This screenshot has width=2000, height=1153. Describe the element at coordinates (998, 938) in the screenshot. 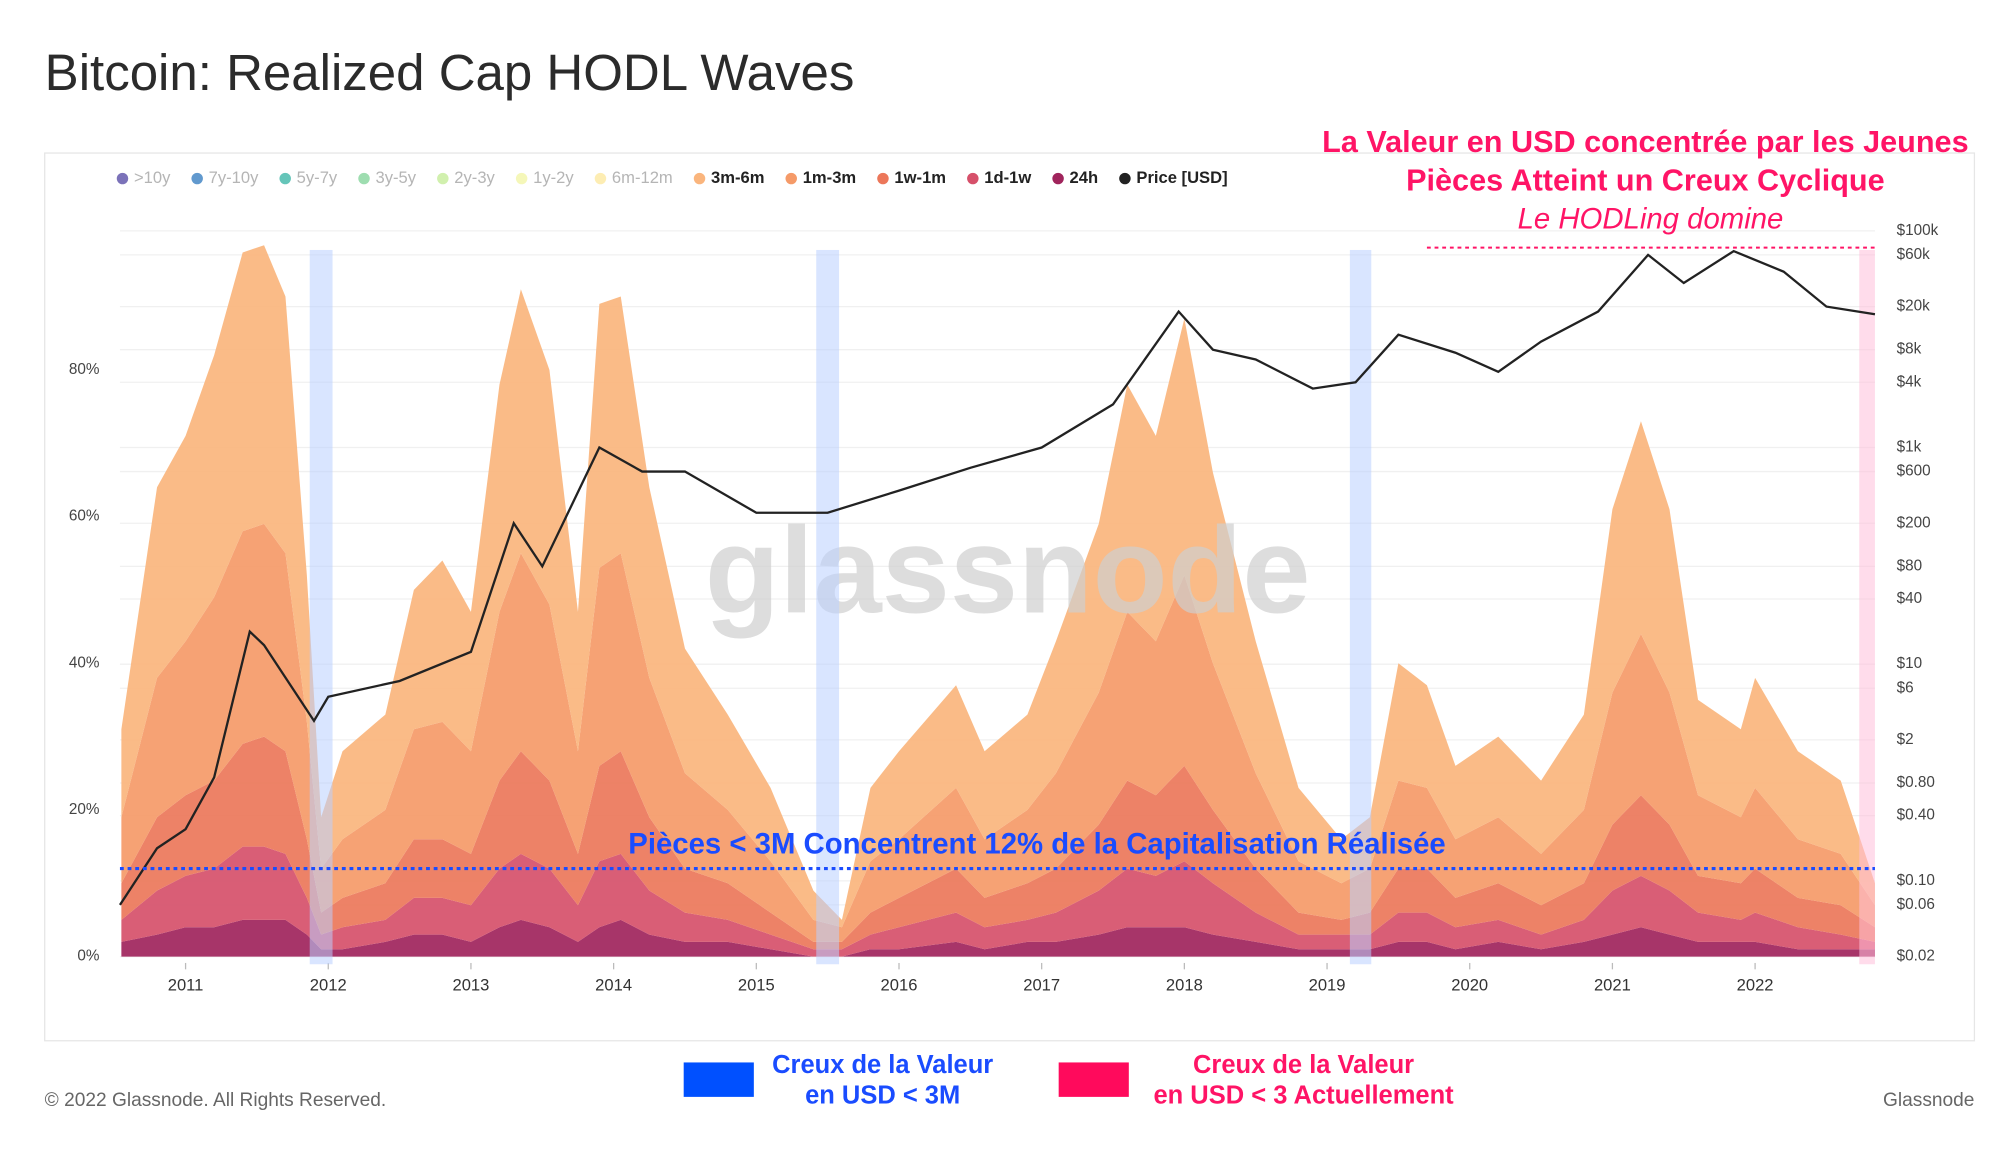

I see `area-24h` at that location.